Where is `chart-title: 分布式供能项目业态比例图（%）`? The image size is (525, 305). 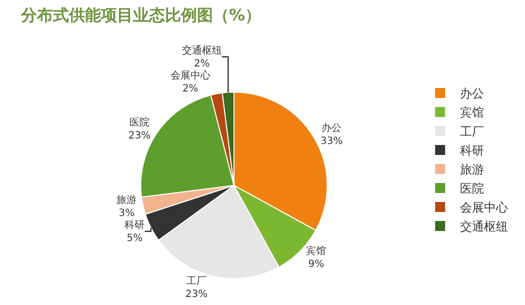 chart-title: 分布式供能项目业态比例图（%） is located at coordinates (141, 14).